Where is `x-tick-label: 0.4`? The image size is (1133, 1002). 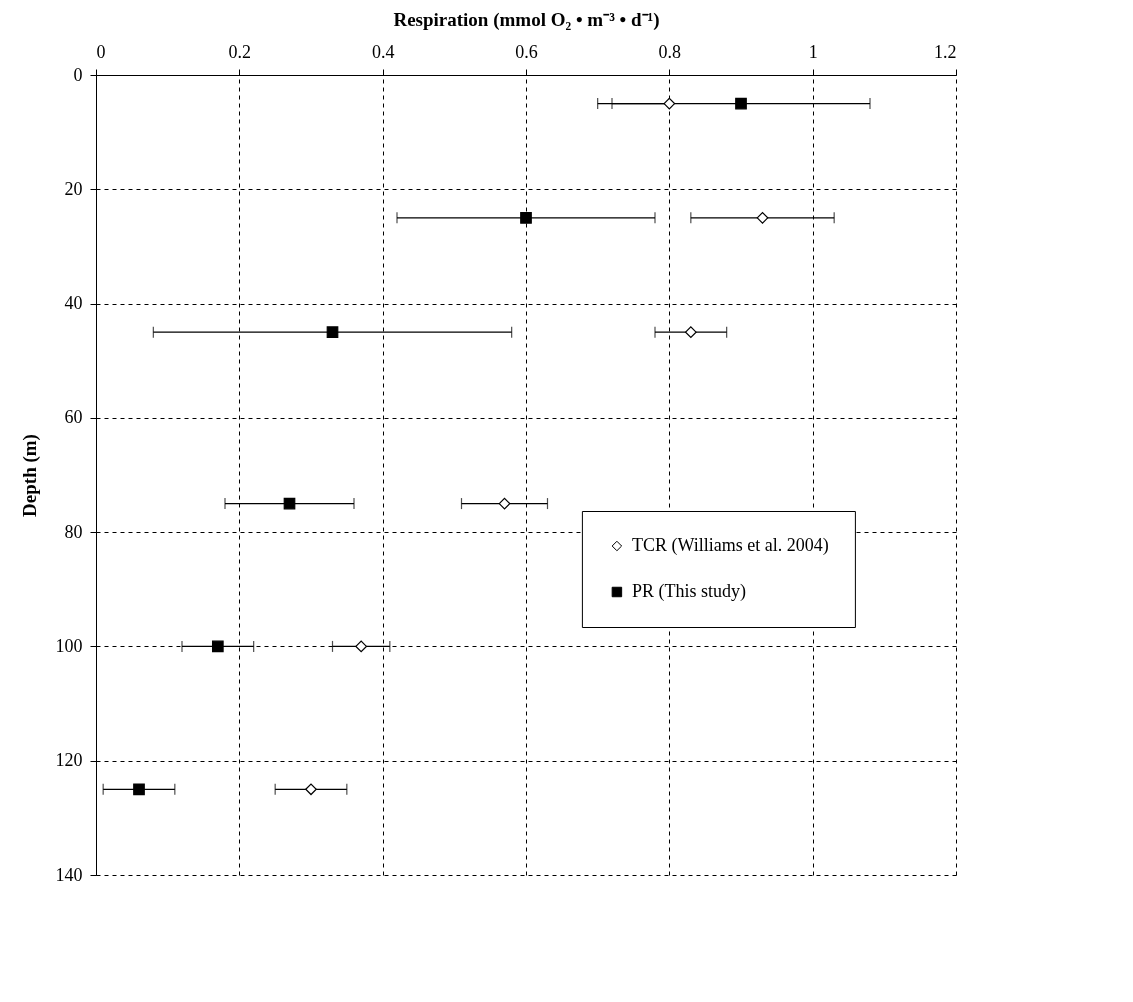 x-tick-label: 0.4 is located at coordinates (383, 51).